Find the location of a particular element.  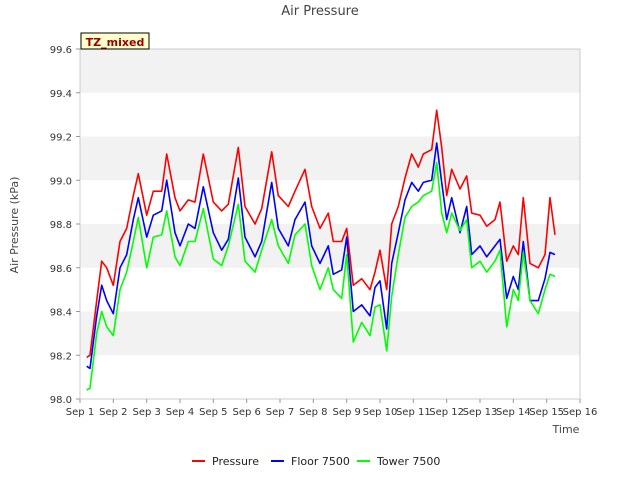

y-axis-label: Air Pressure (kPa) is located at coordinates (14, 225).